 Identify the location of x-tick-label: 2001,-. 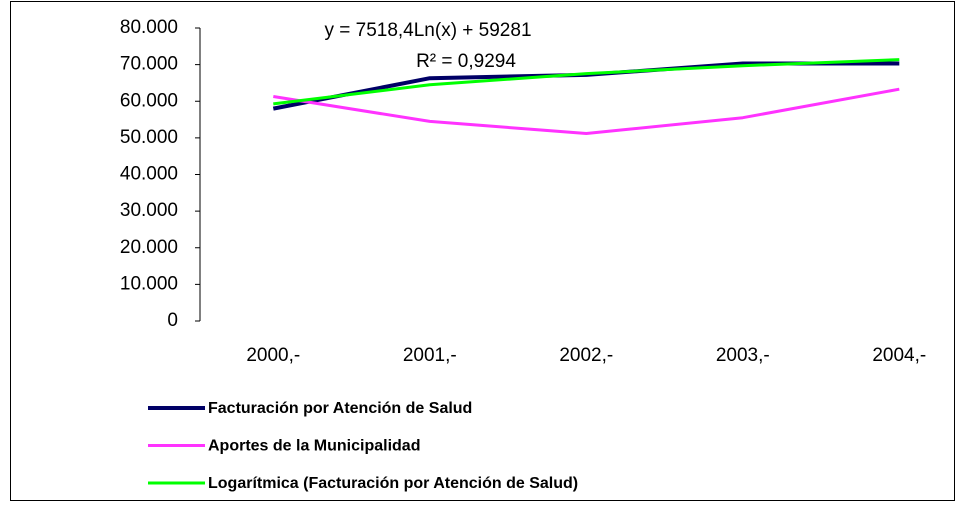
(430, 355).